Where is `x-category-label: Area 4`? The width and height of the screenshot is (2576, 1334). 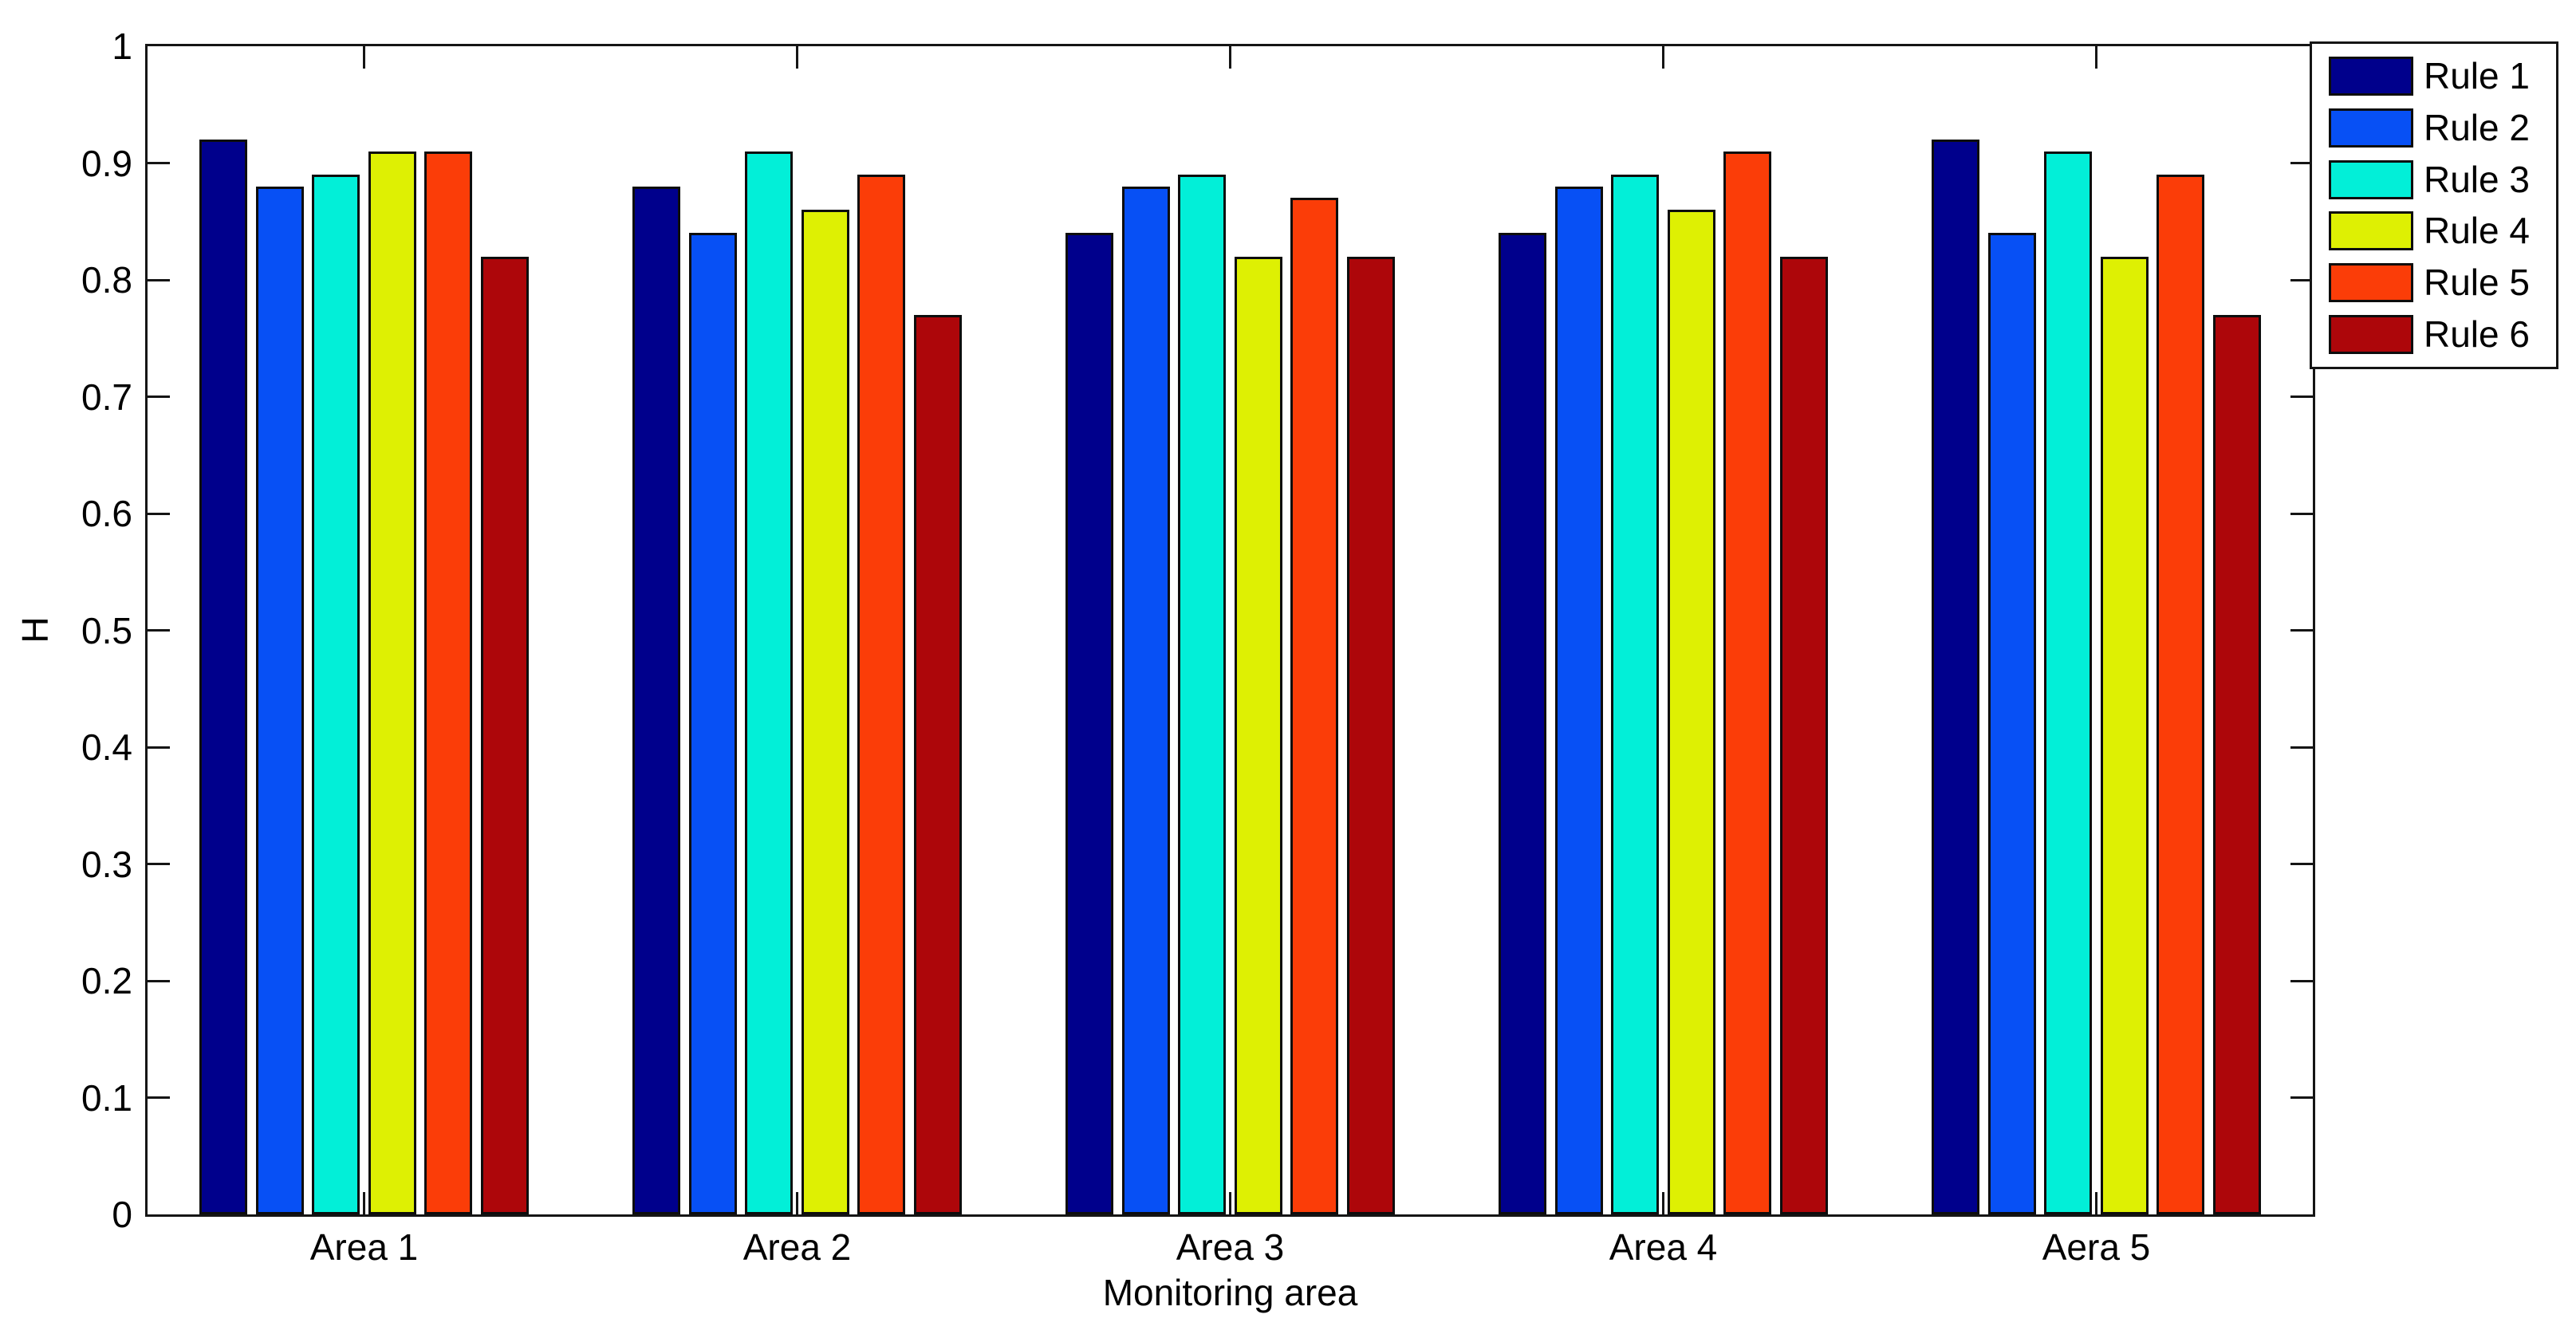
x-category-label: Area 4 is located at coordinates (1663, 1247).